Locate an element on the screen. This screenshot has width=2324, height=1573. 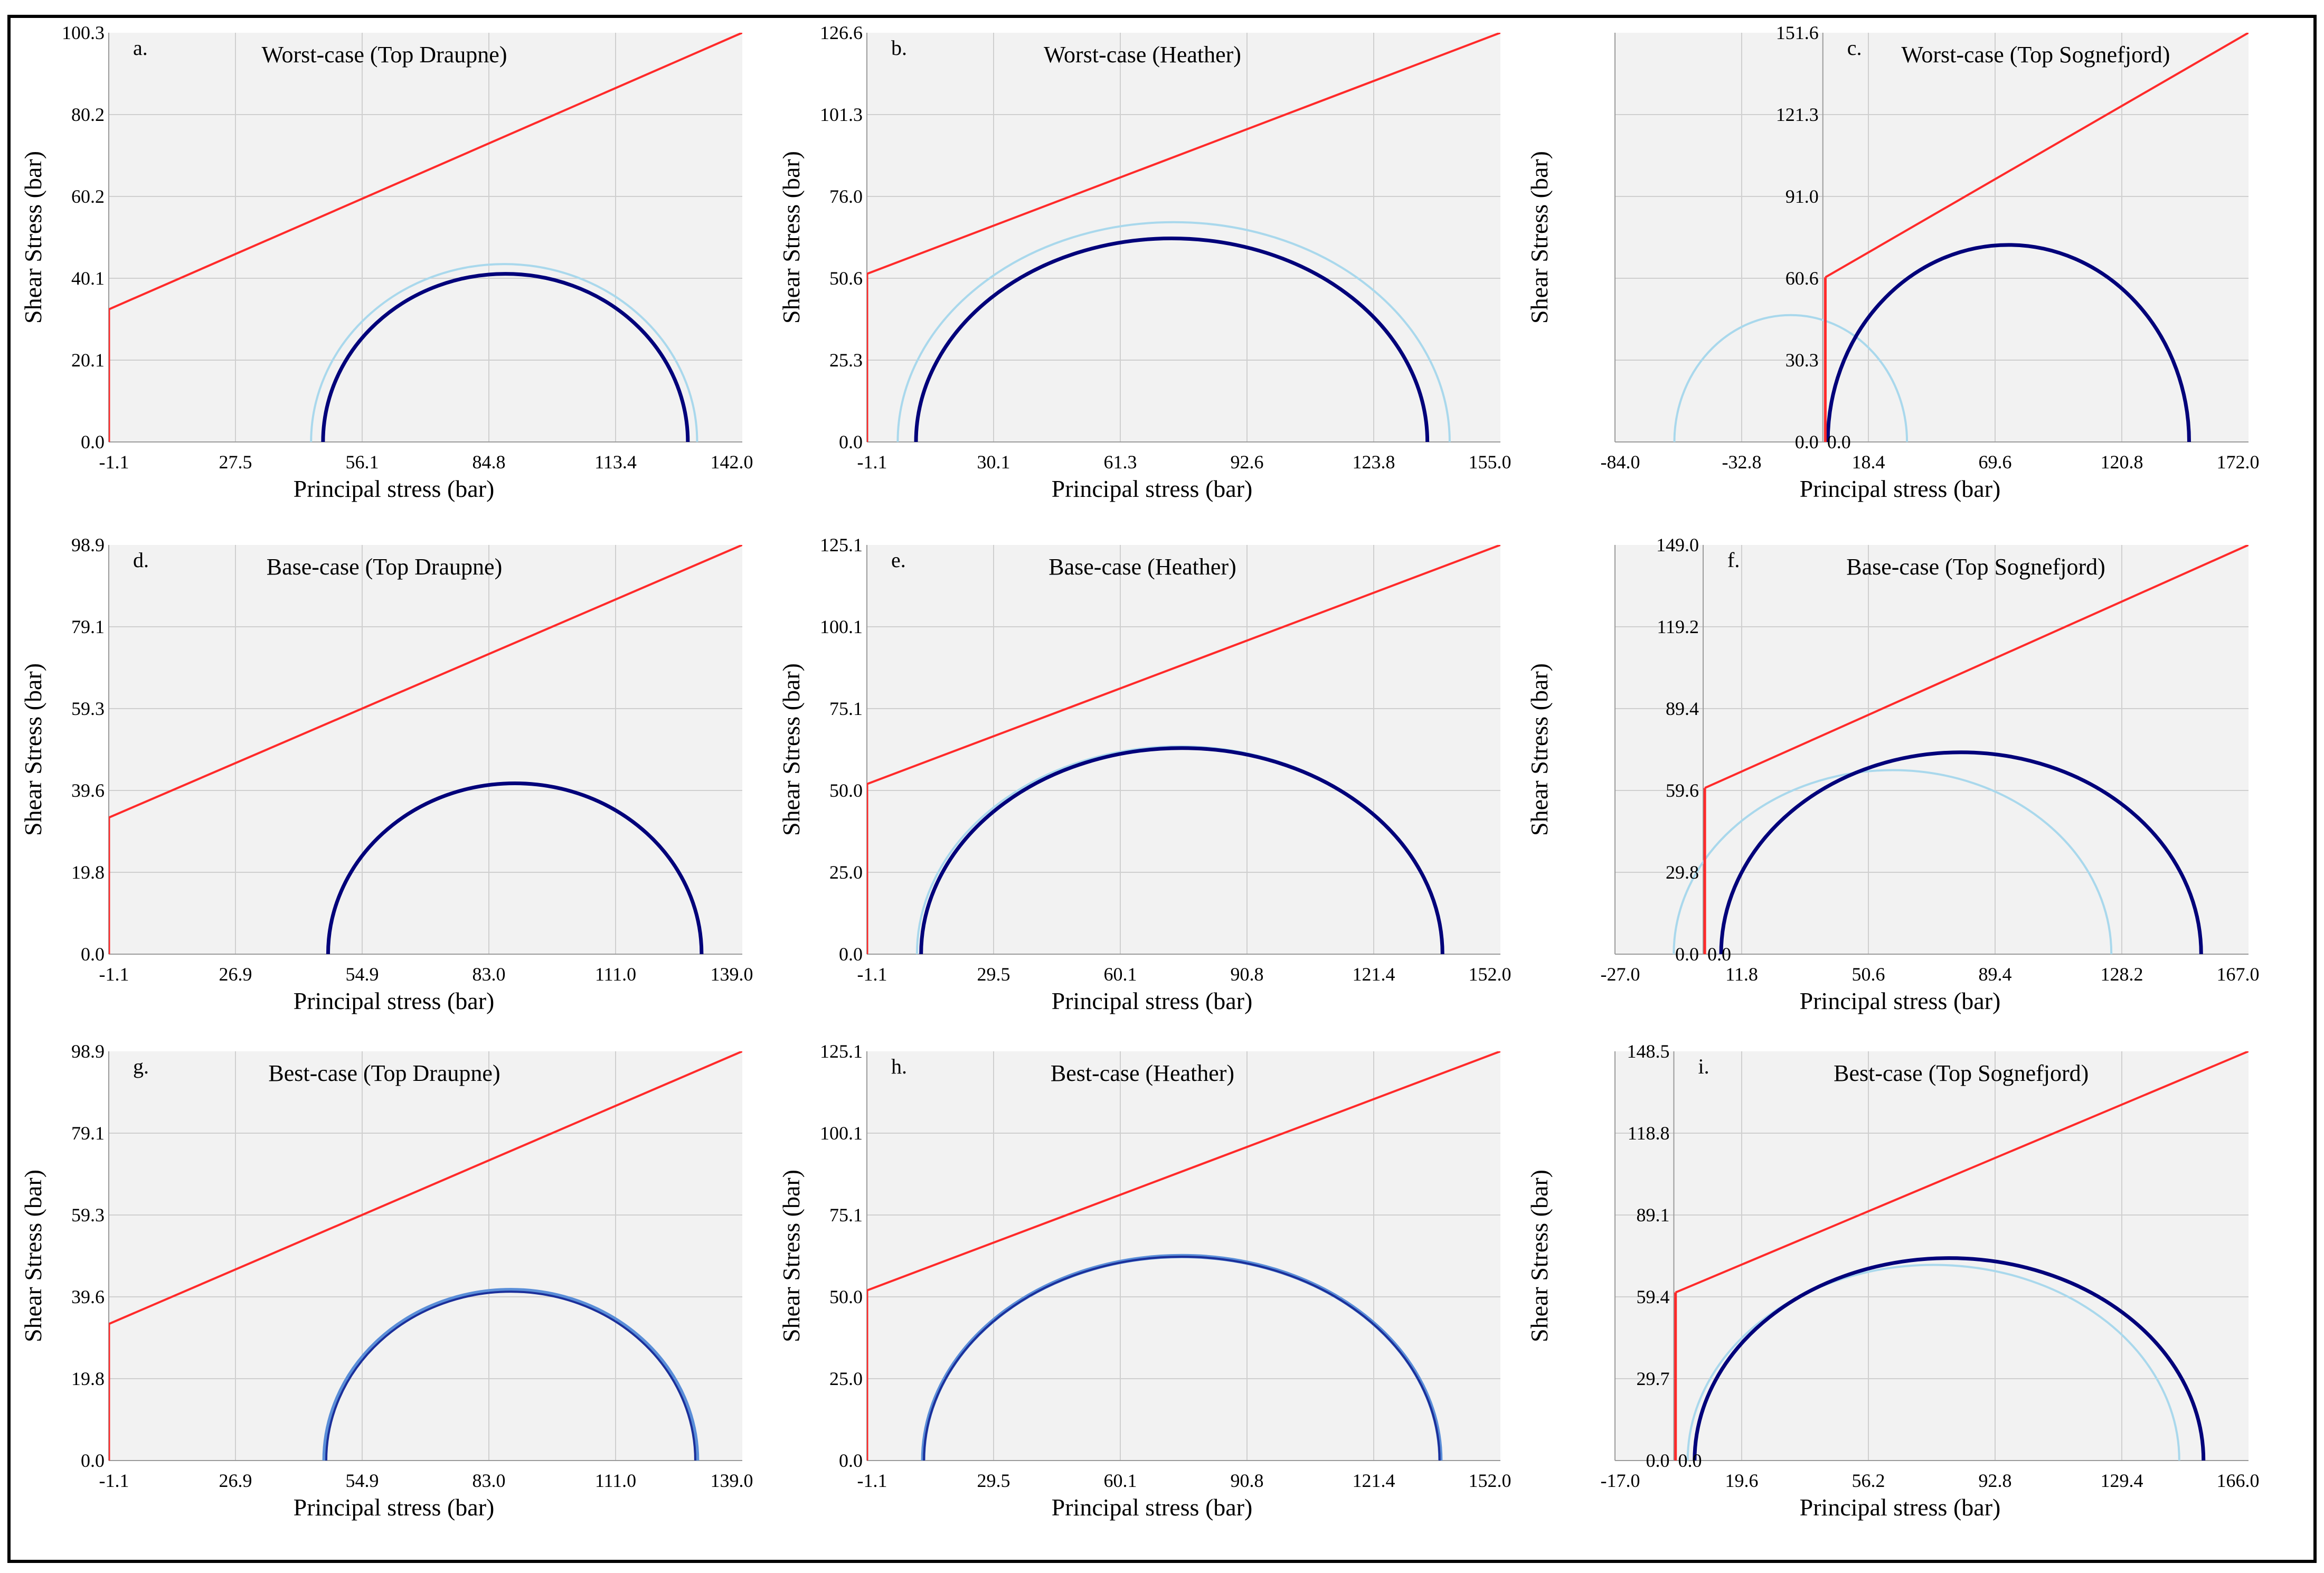
y-tick-label: 59.4 is located at coordinates (1652, 1297).